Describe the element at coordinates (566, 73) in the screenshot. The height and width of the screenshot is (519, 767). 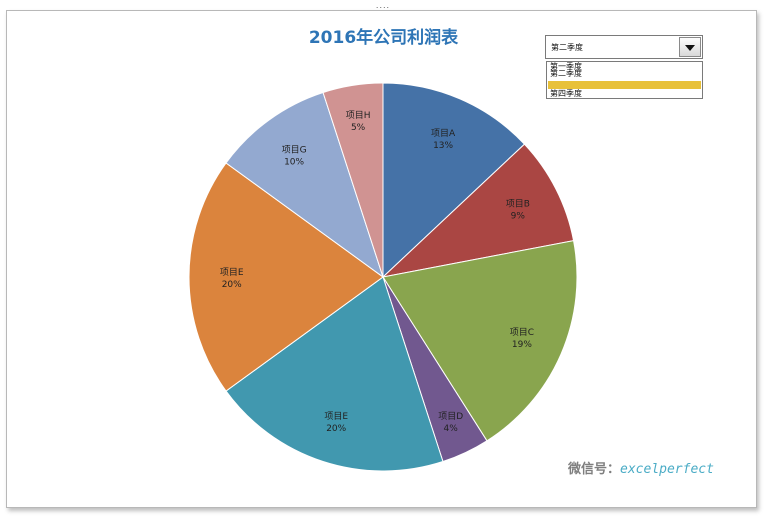
I see `quarter-option-2: 第二季度` at that location.